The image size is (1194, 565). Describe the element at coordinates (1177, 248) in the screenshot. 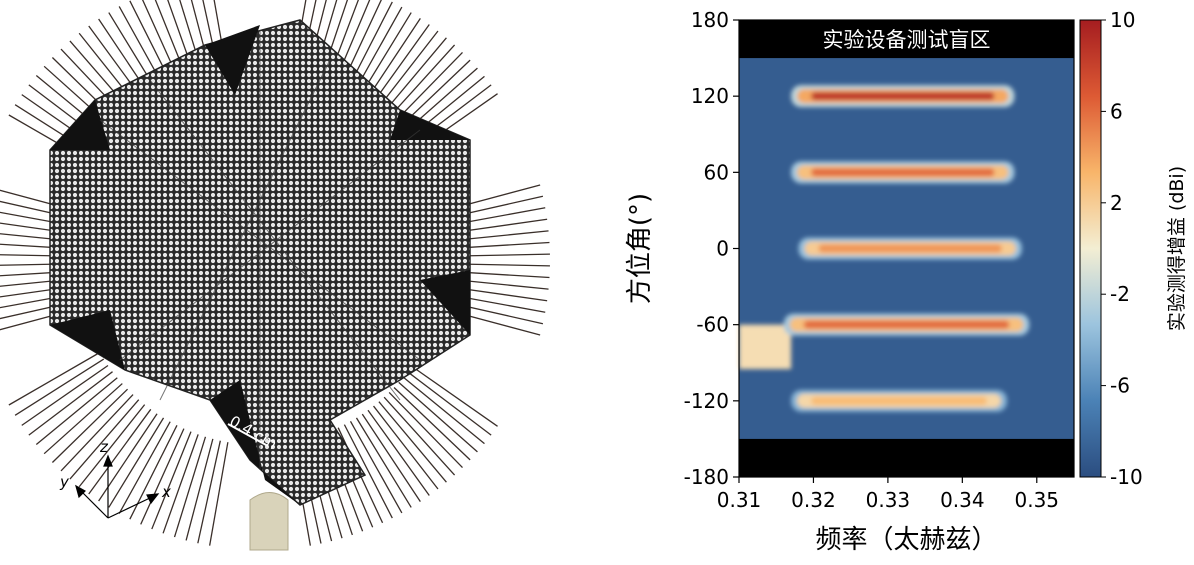

I see `colorbar-title: 实验测得增益 (dBi)` at that location.